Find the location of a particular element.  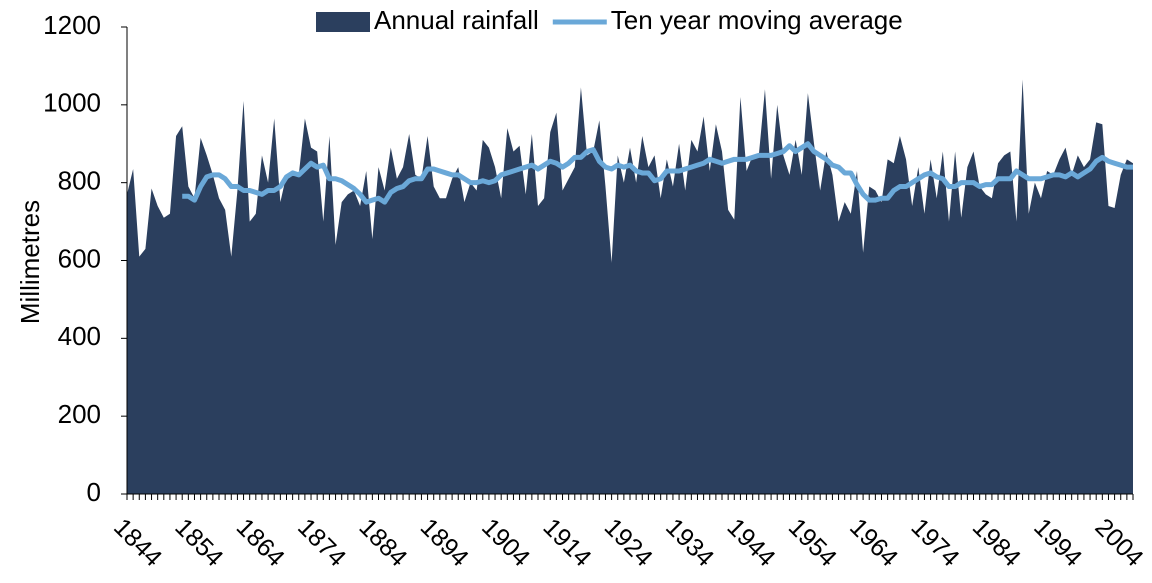

x-tick-label: 1844 is located at coordinates (137, 542).